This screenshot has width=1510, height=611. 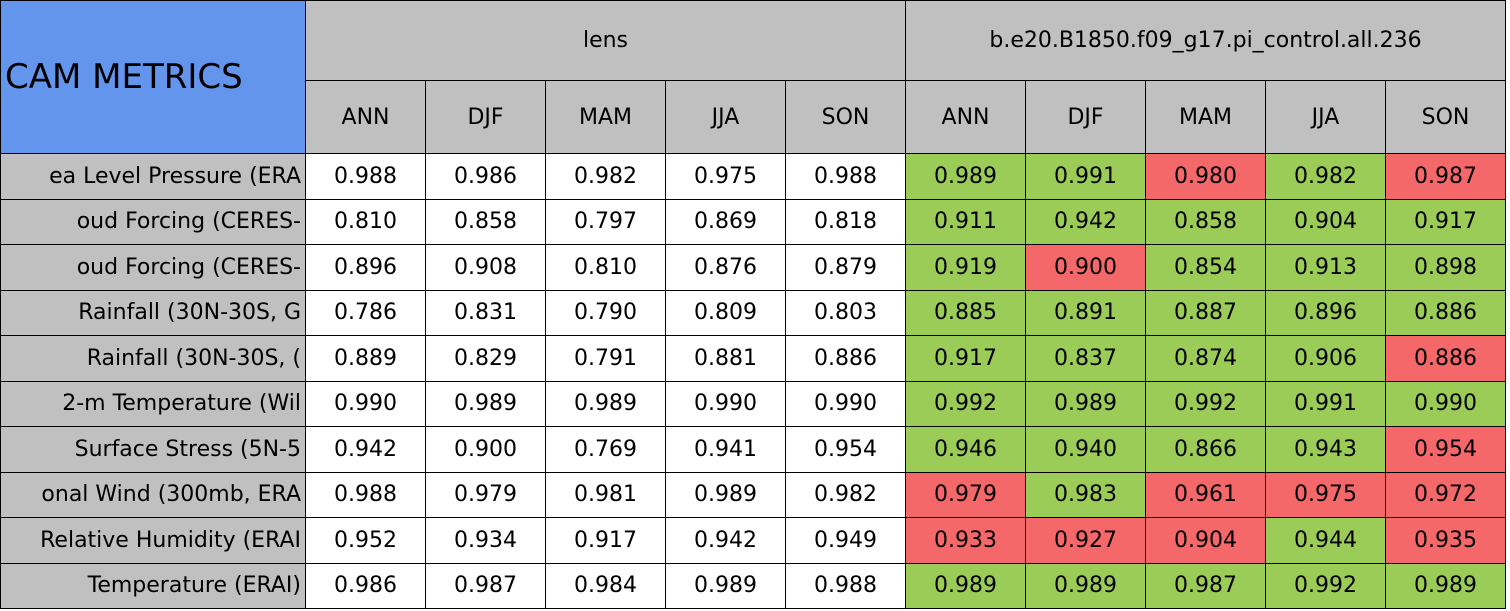 What do you see at coordinates (845, 267) in the screenshot?
I see `lens-value: 0.879` at bounding box center [845, 267].